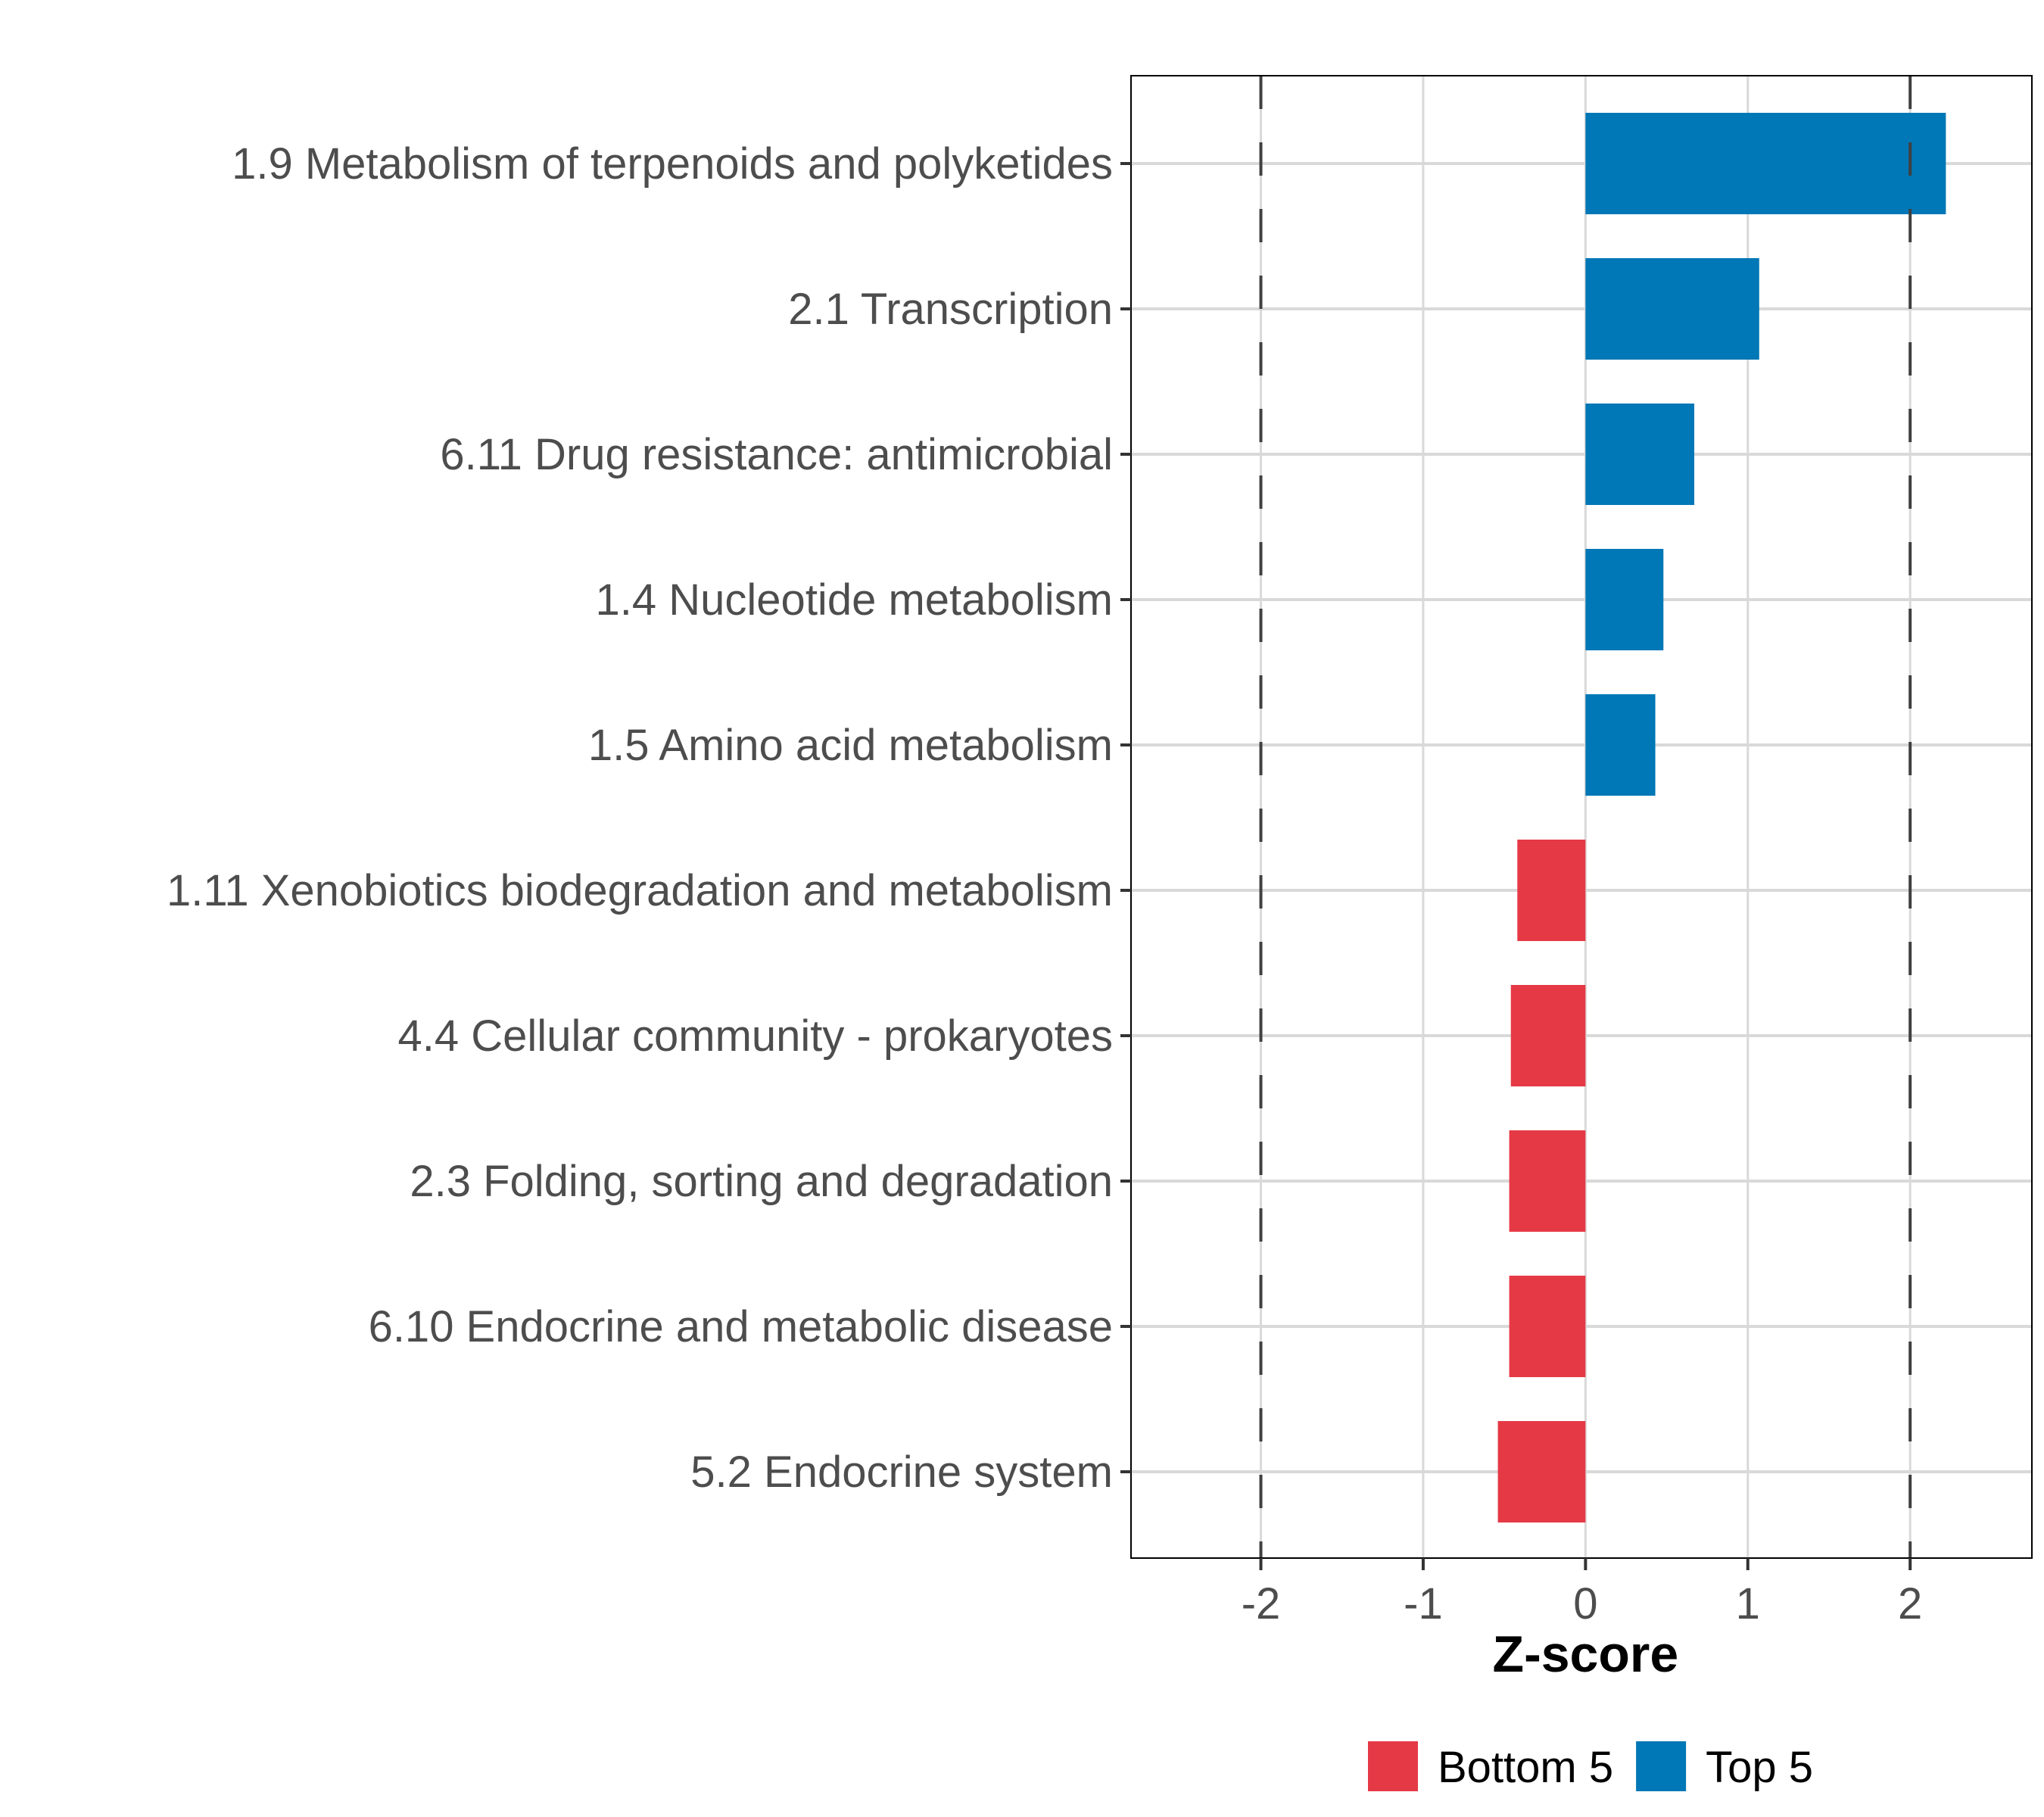 The image size is (2044, 1817). Describe the element at coordinates (850, 745) in the screenshot. I see `y-tick-label: 1.5 Amino acid metabolism` at that location.